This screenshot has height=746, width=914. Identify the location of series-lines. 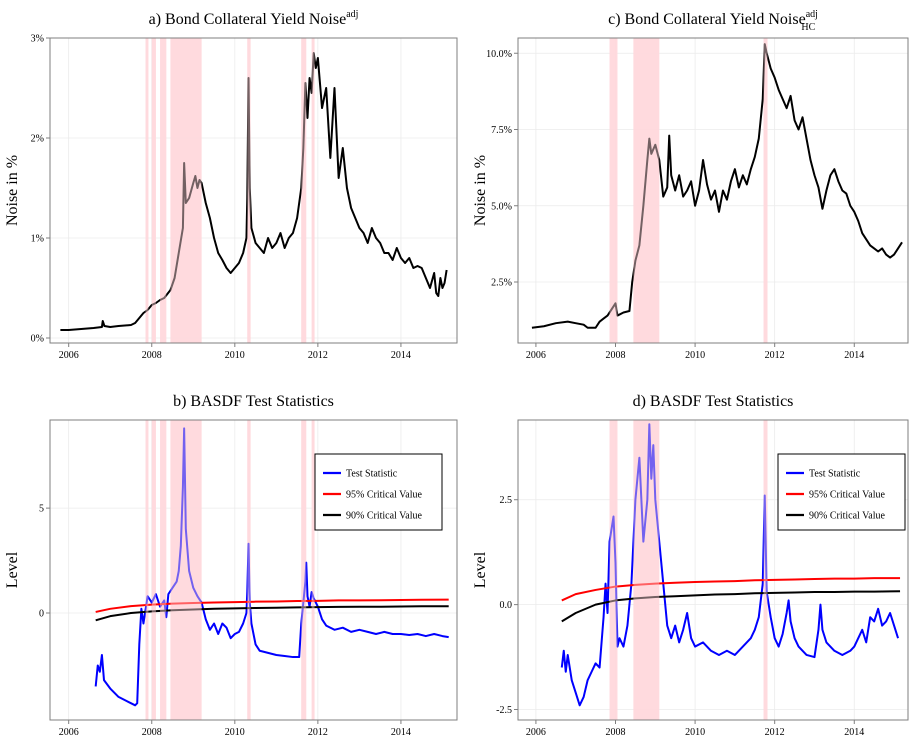
(271, 567).